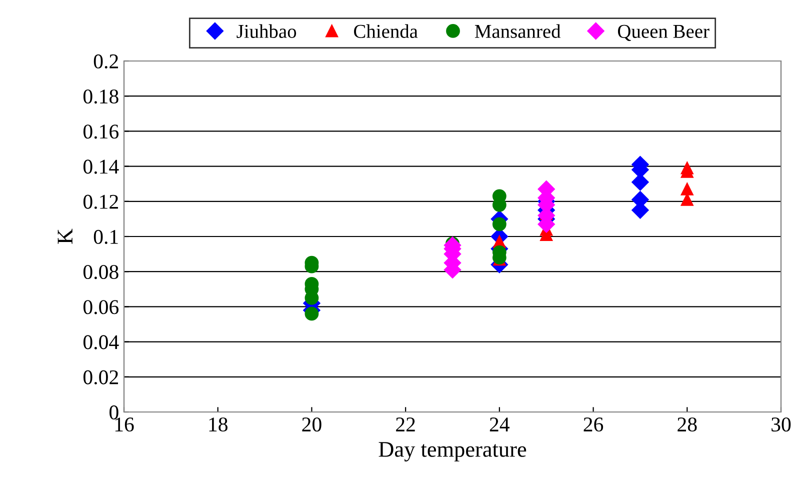  What do you see at coordinates (386, 31) in the screenshot?
I see `legend-label: Chienda` at bounding box center [386, 31].